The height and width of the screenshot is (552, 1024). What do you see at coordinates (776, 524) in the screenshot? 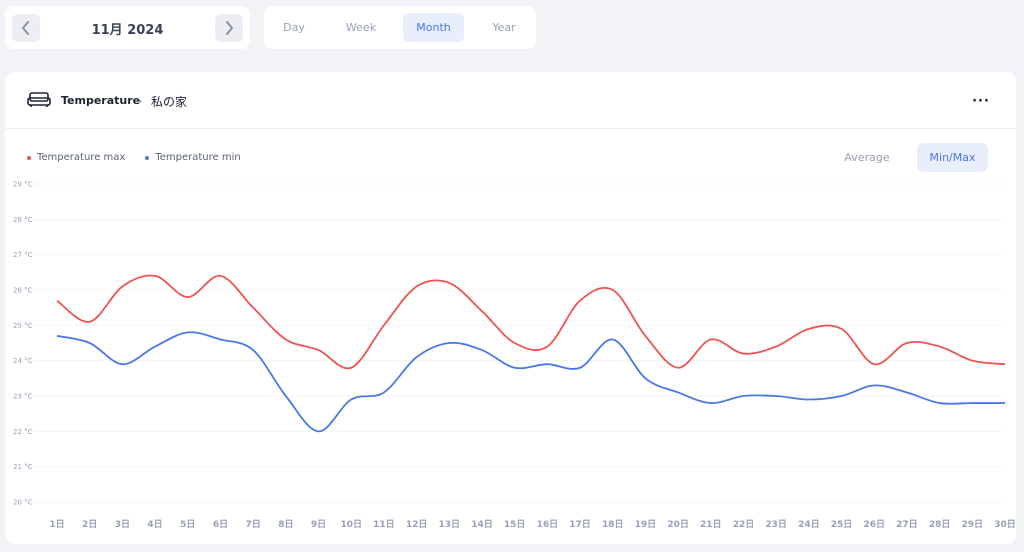
I see `x-tick-label: 23日` at bounding box center [776, 524].